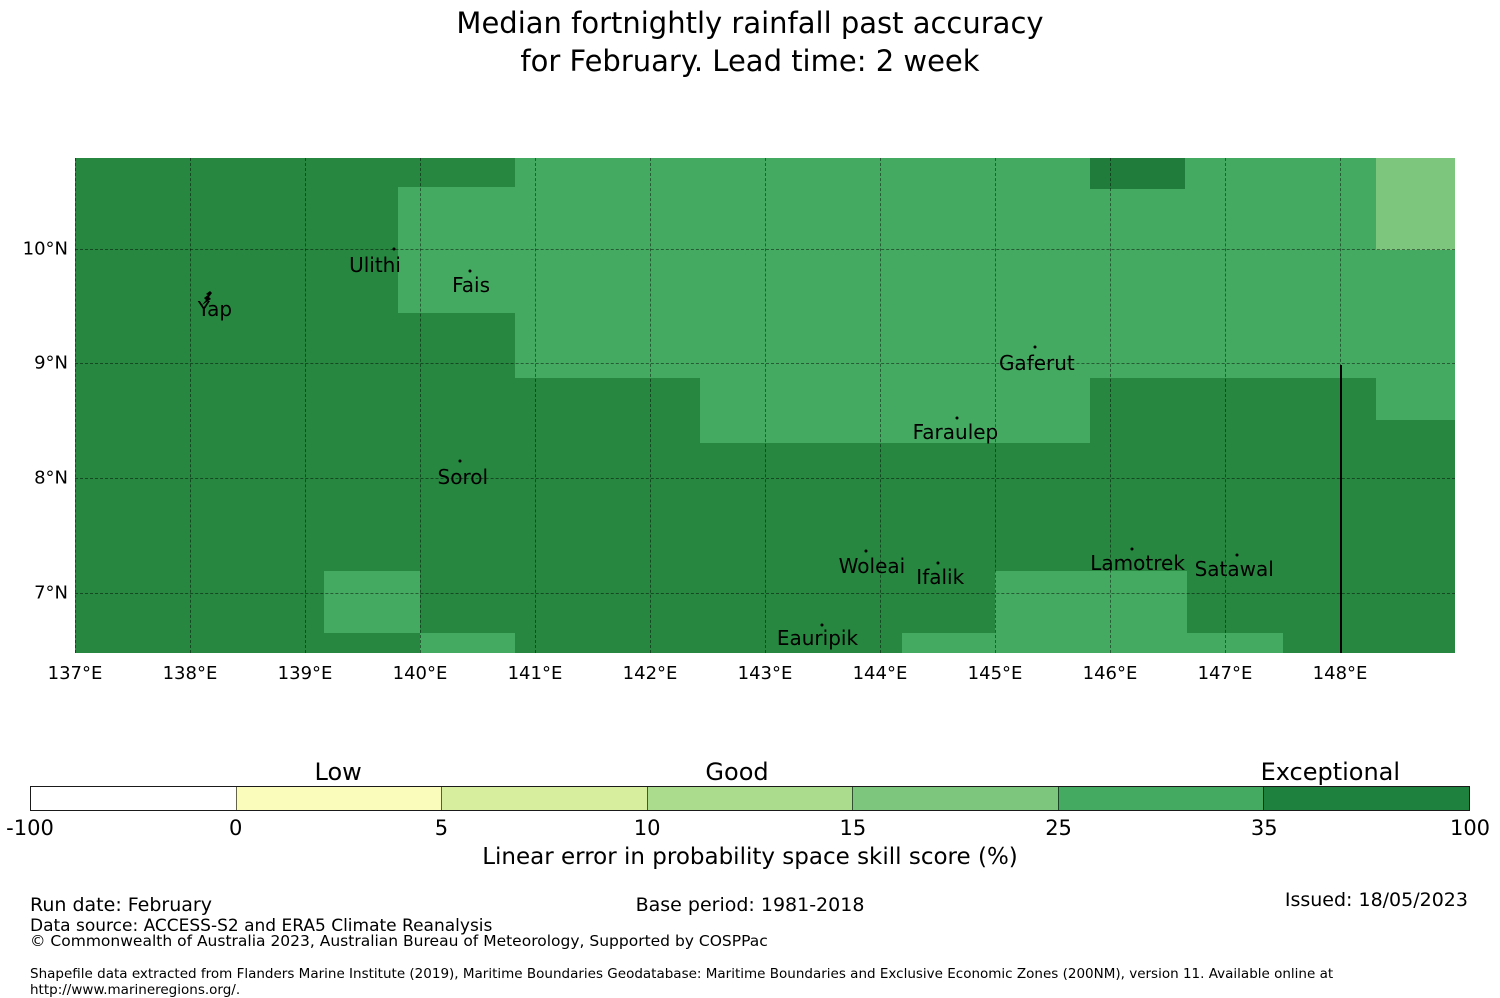 The height and width of the screenshot is (998, 1500). Describe the element at coordinates (535, 673) in the screenshot. I see `x-tick-label: 141°E` at that location.